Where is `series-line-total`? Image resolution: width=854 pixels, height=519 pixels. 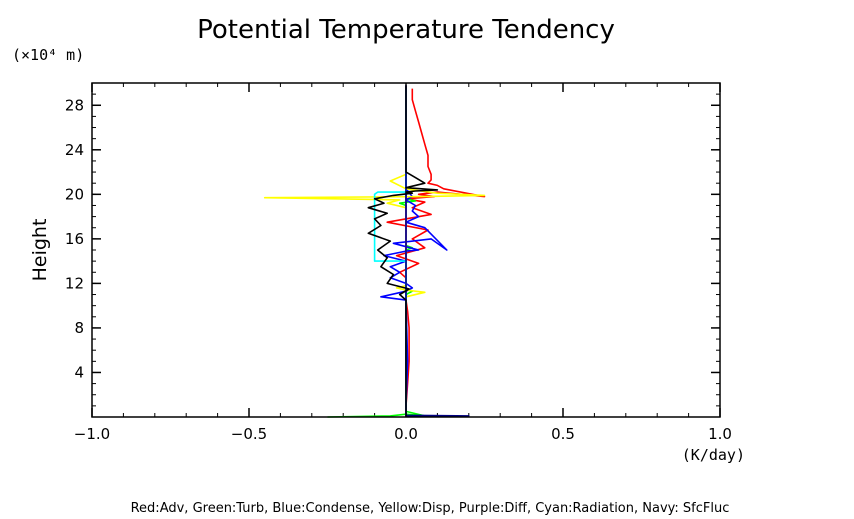
series-line-total is located at coordinates (403, 251).